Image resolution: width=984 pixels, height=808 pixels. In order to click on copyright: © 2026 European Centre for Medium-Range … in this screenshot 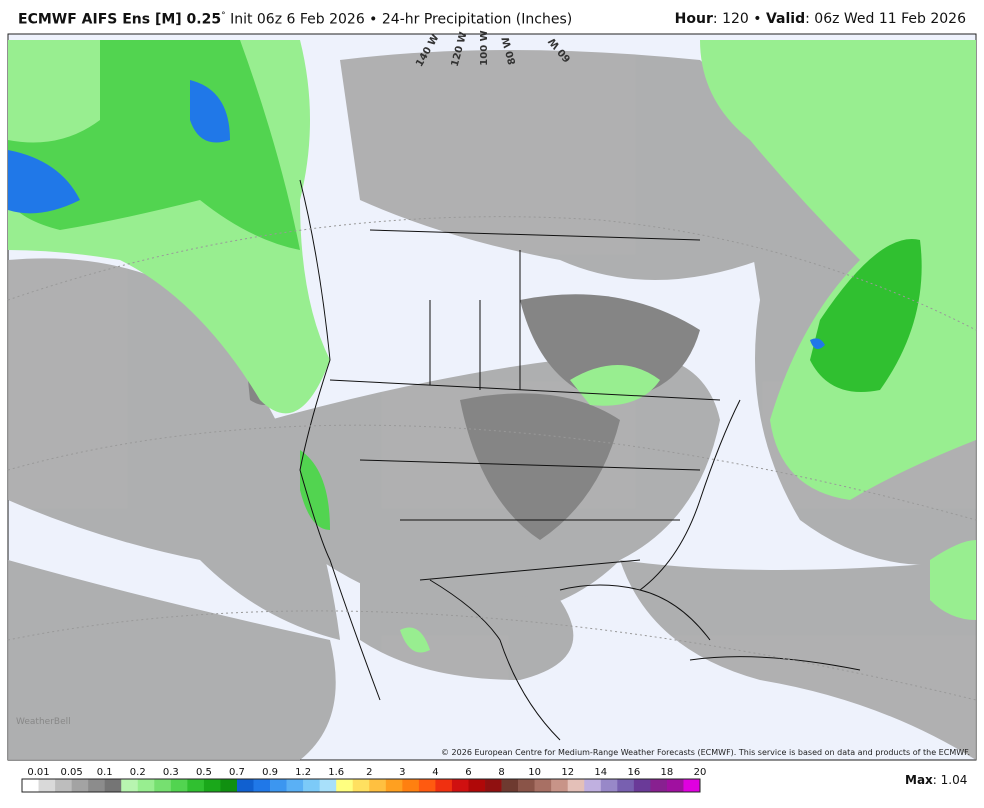, I will do `click(705, 752)`.